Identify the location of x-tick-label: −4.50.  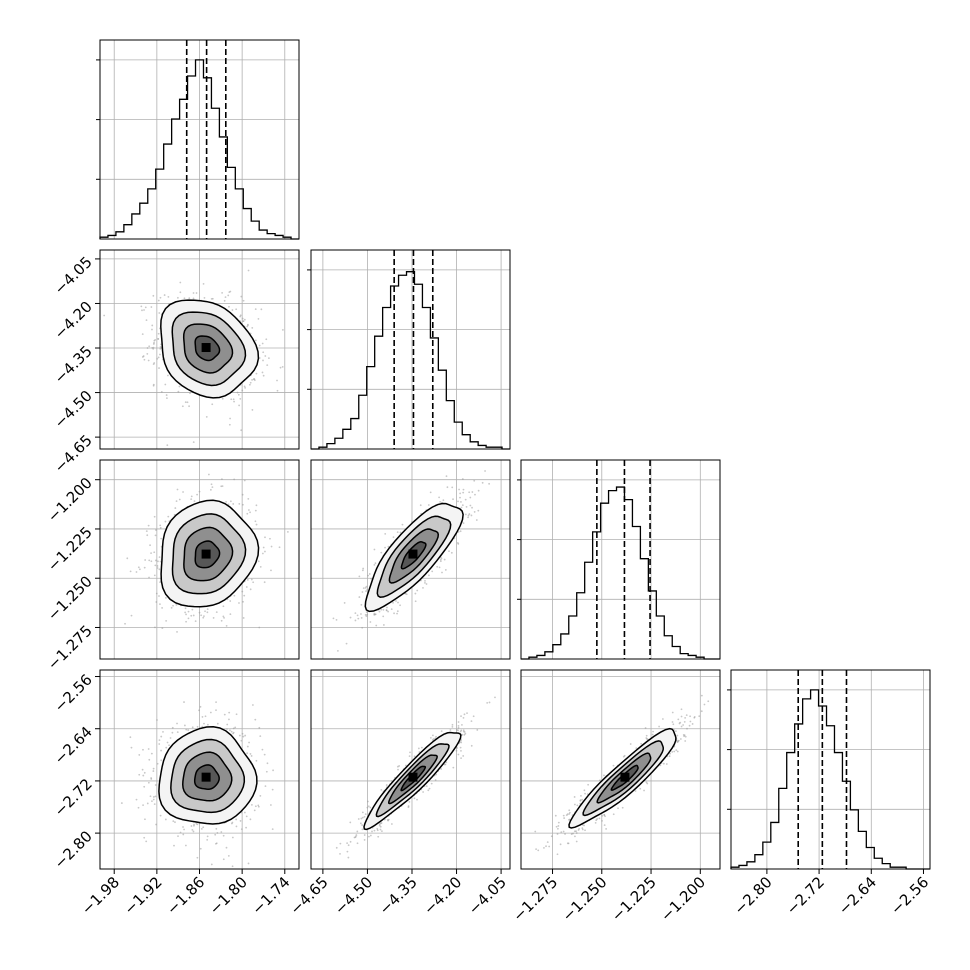
(353, 895).